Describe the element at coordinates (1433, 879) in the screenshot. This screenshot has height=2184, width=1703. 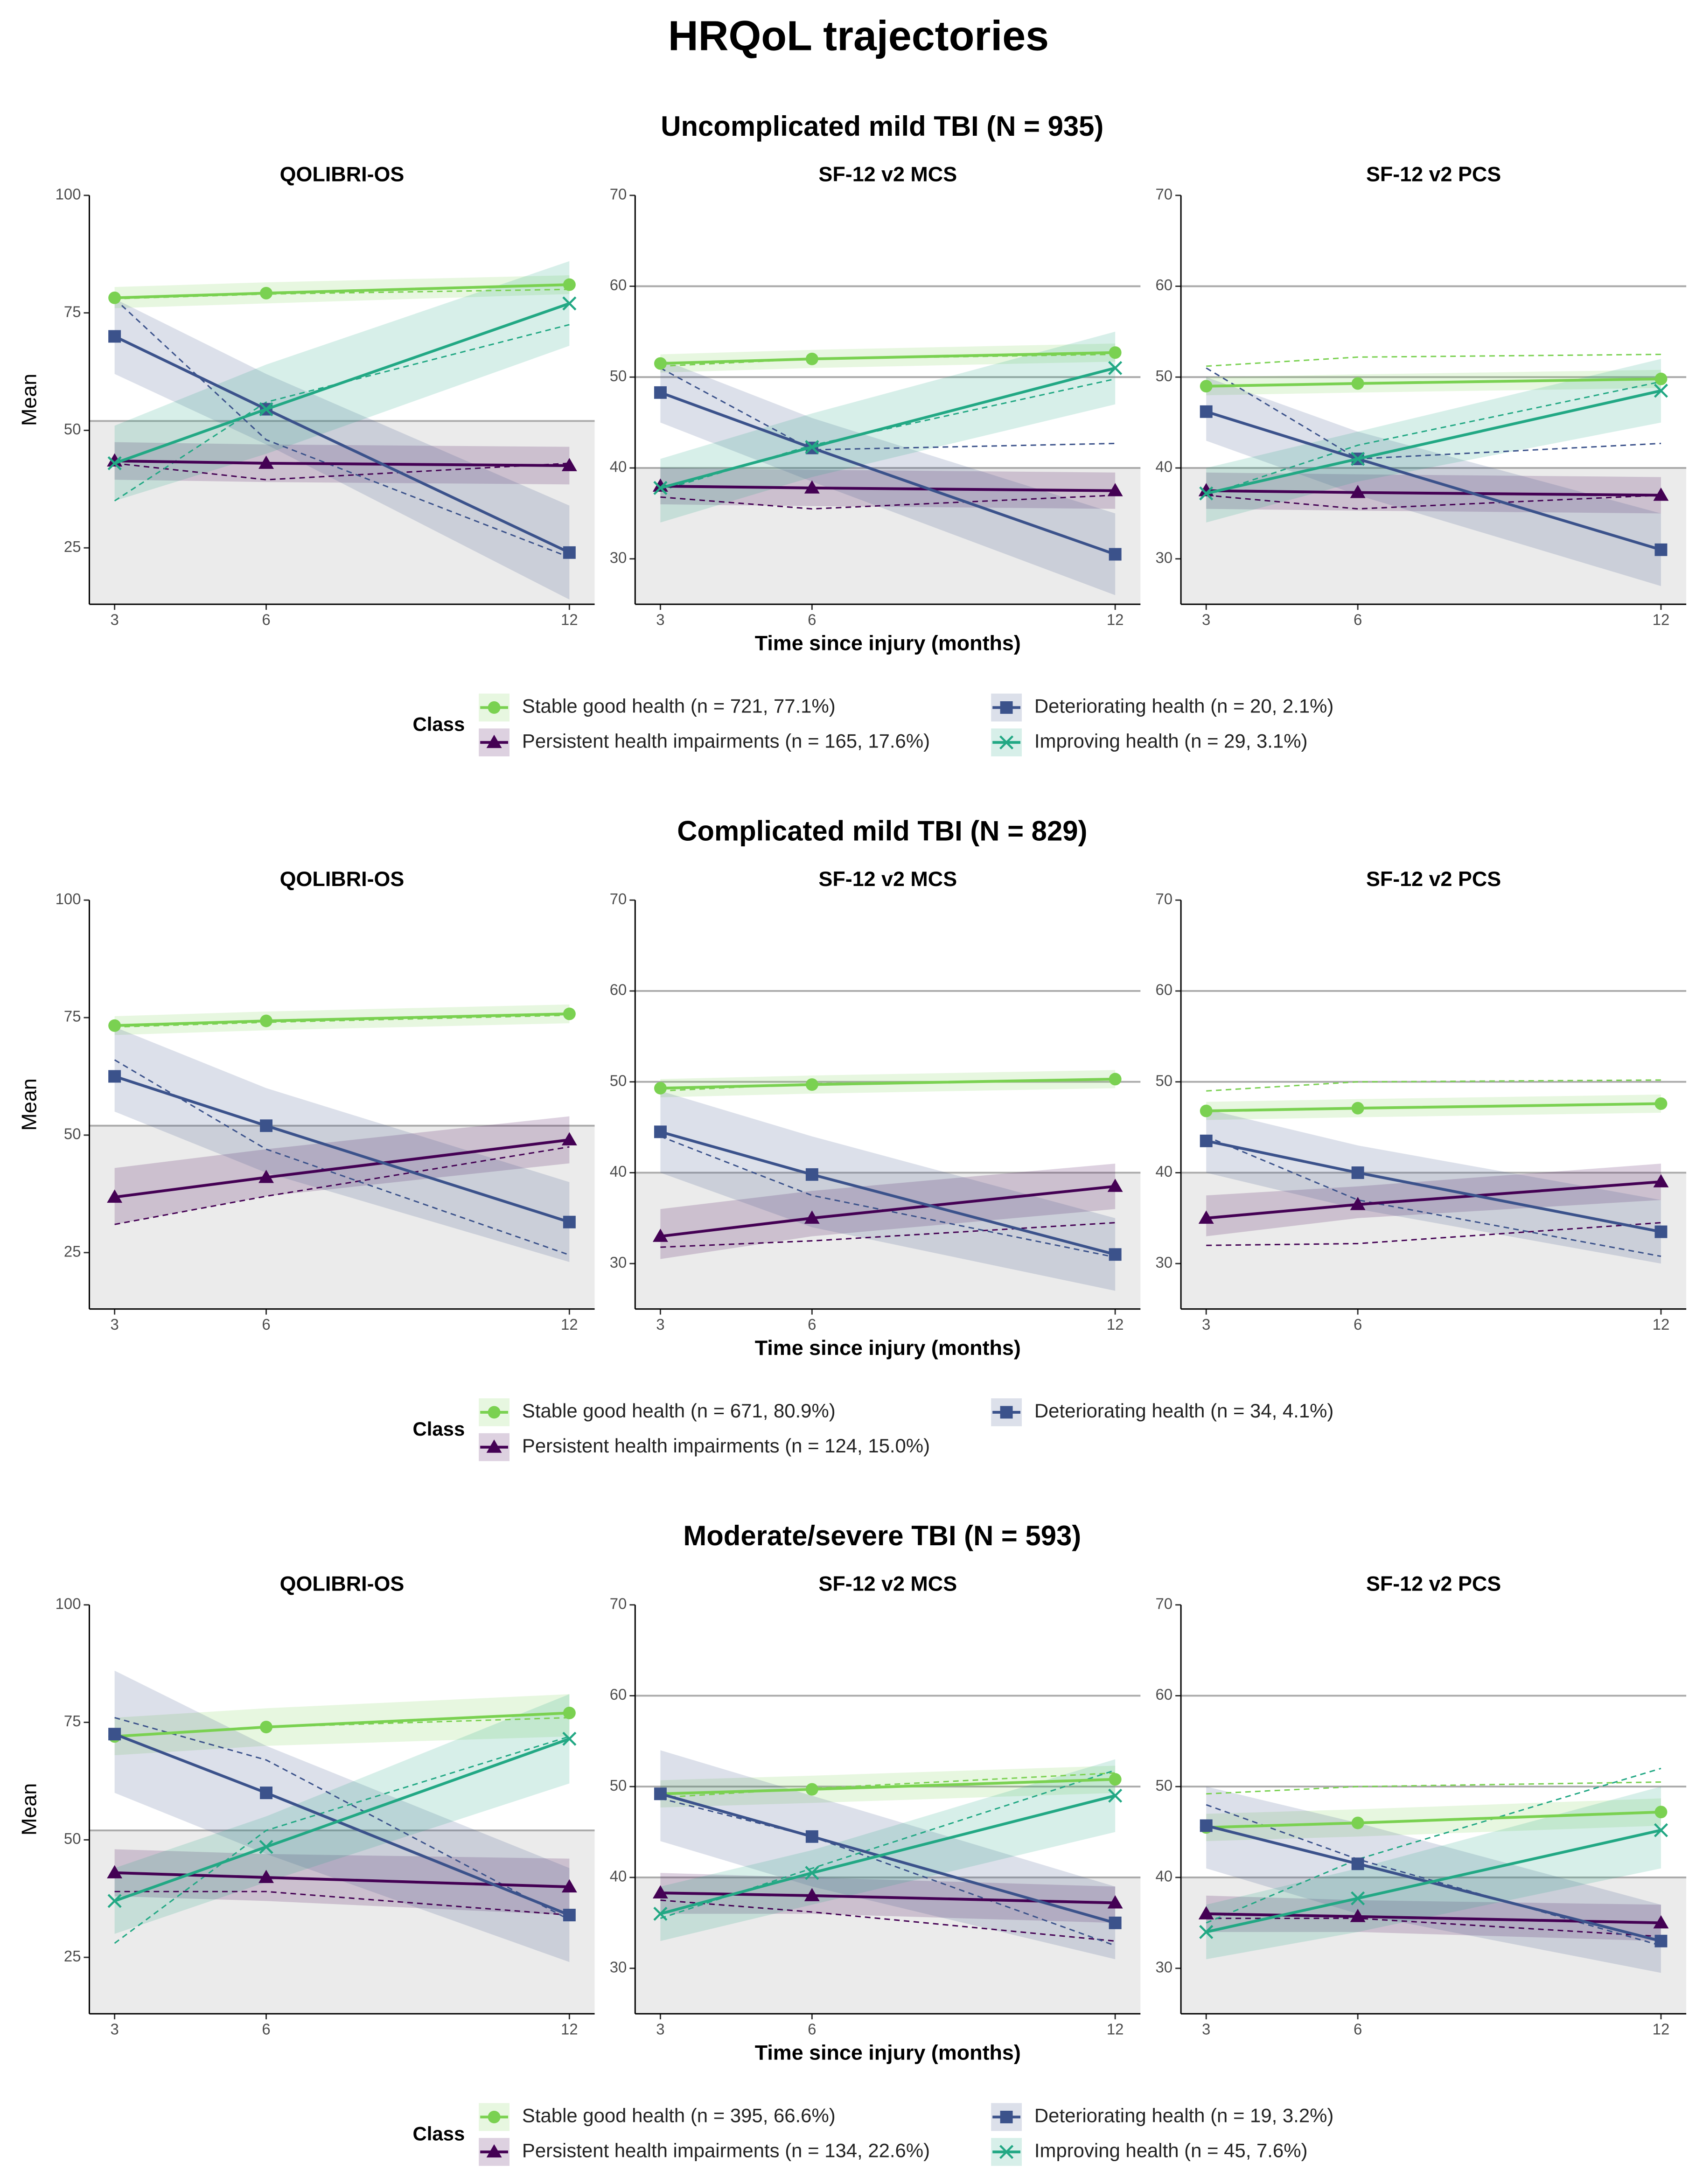
I see `panel-title: SF-12 v2 PCS` at that location.